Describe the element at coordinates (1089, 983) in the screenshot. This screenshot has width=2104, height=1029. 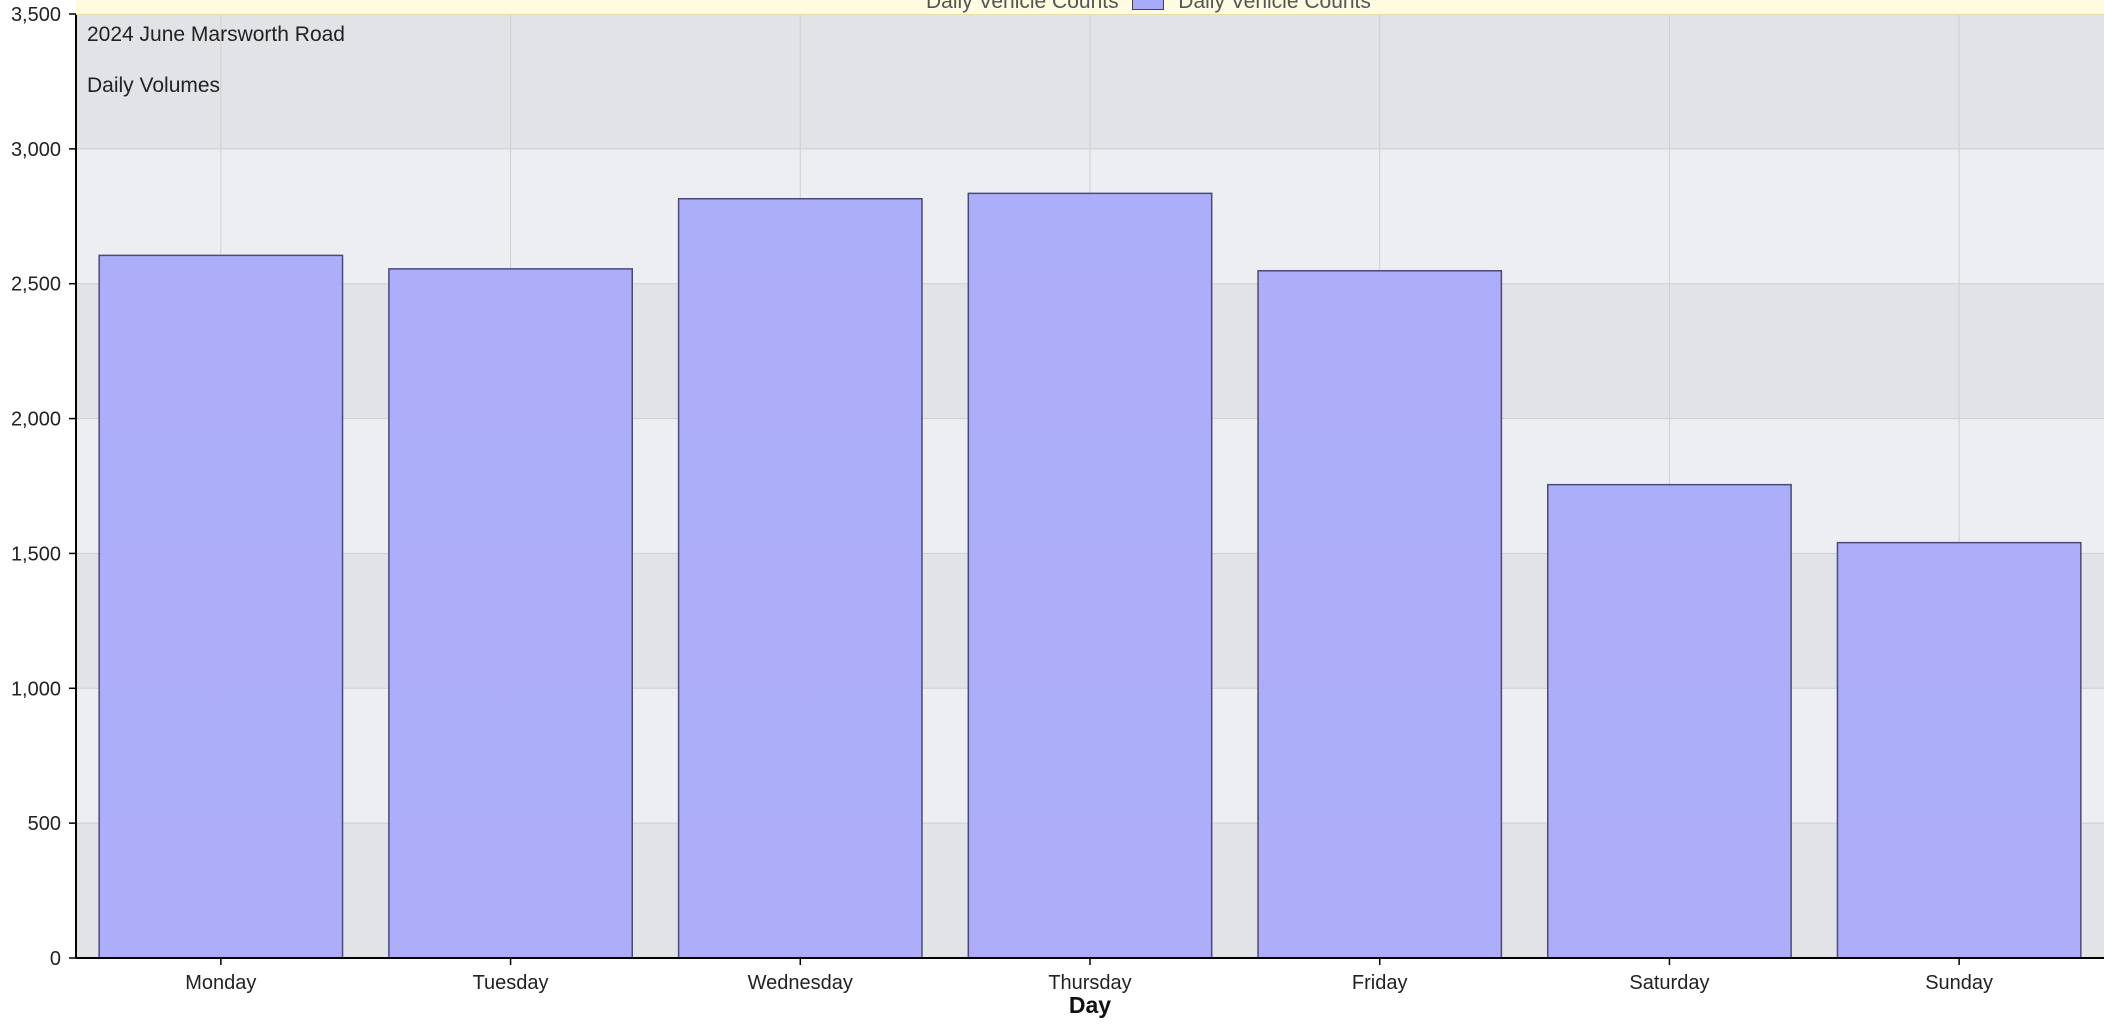
I see `x-tick-label: Thursday` at that location.